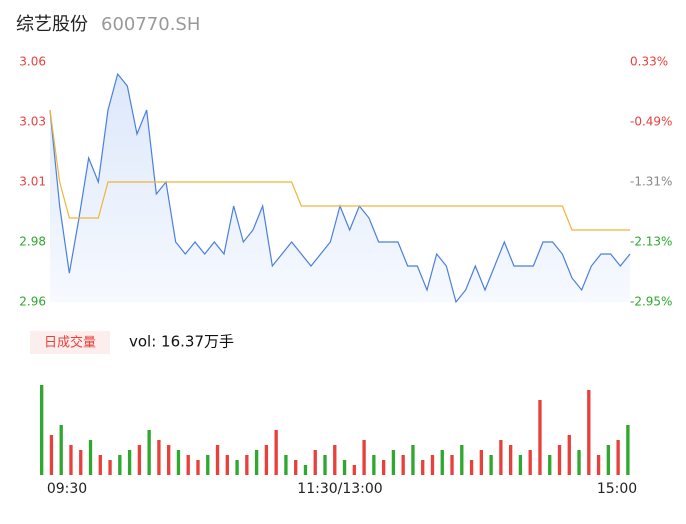 Image resolution: width=686 pixels, height=524 pixels. I want to click on y2-tick-label: -2.13%, so click(651, 242).